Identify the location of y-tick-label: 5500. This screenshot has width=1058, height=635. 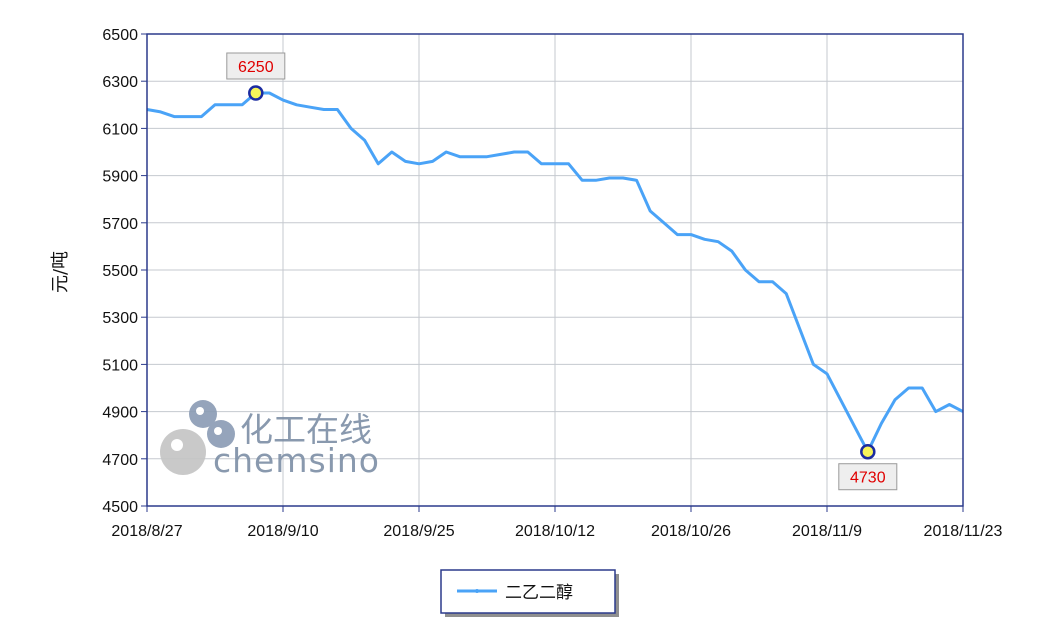
(120, 271).